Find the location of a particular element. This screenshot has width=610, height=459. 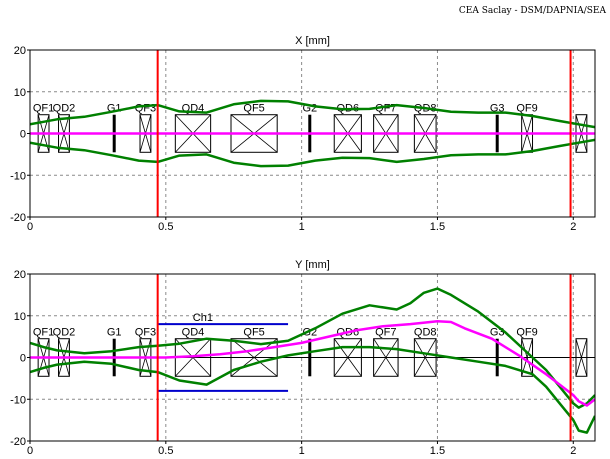

plot-title: X [mm] is located at coordinates (312, 41).